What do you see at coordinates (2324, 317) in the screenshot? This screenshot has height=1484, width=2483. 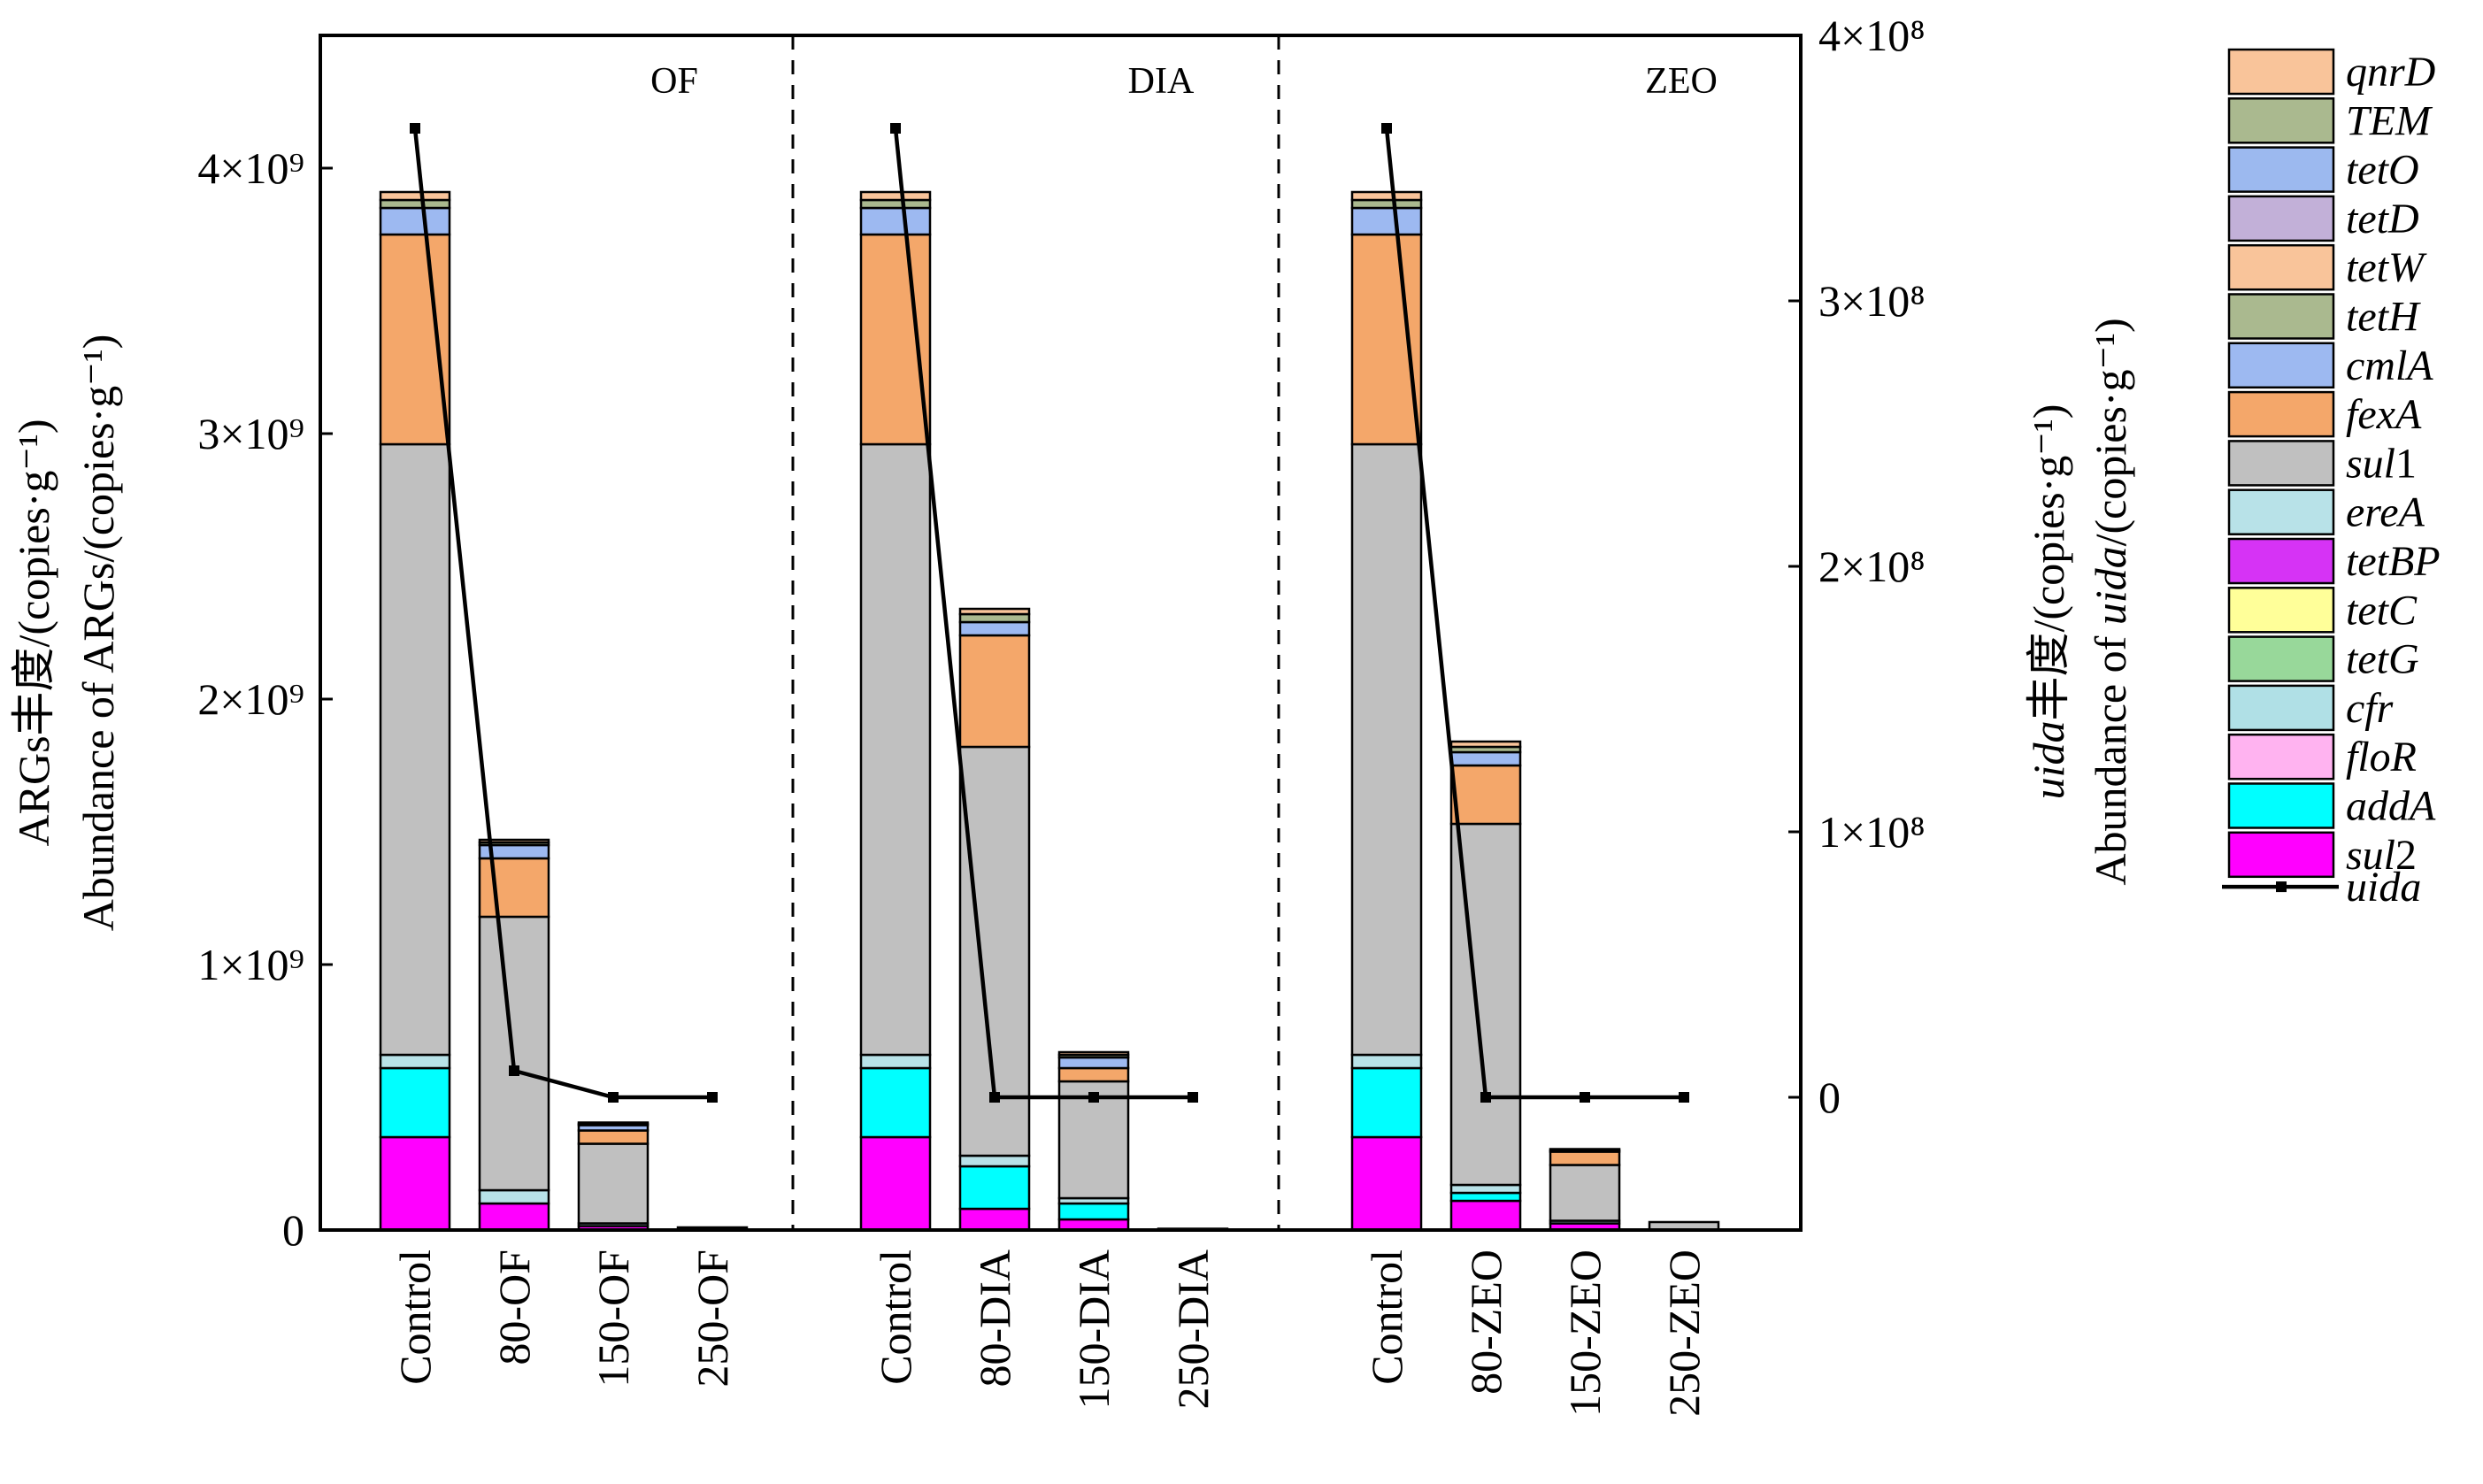 I see `legend-item-tetH: tetH` at bounding box center [2324, 317].